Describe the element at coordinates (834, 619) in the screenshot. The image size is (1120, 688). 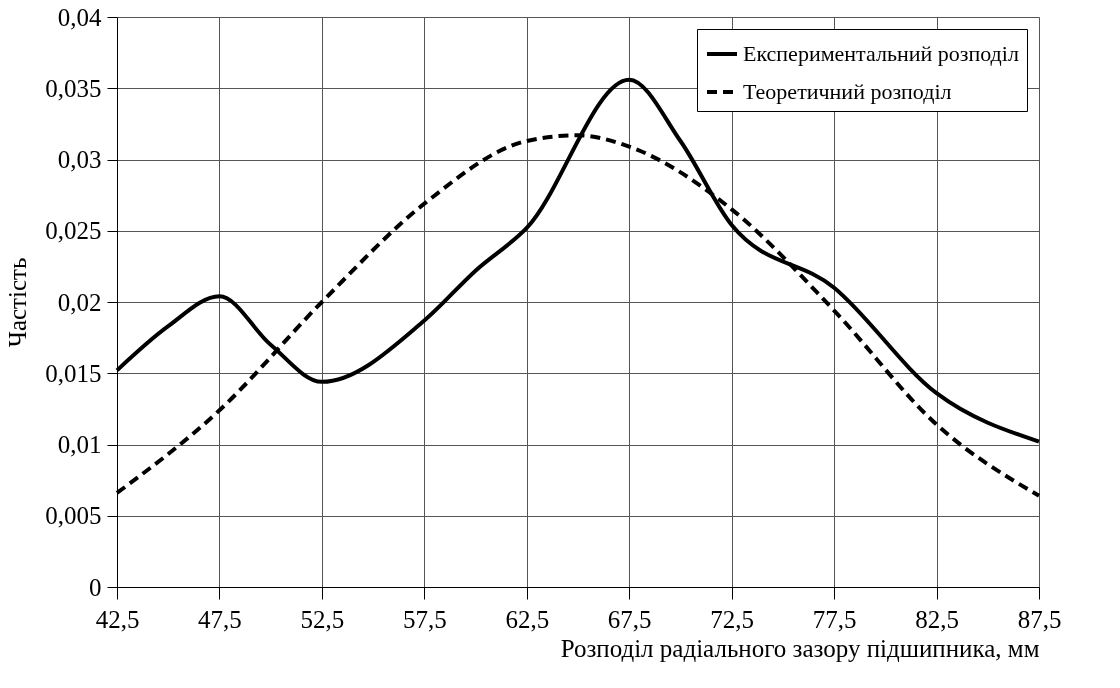
I see `x-tick-label: 77,5` at that location.